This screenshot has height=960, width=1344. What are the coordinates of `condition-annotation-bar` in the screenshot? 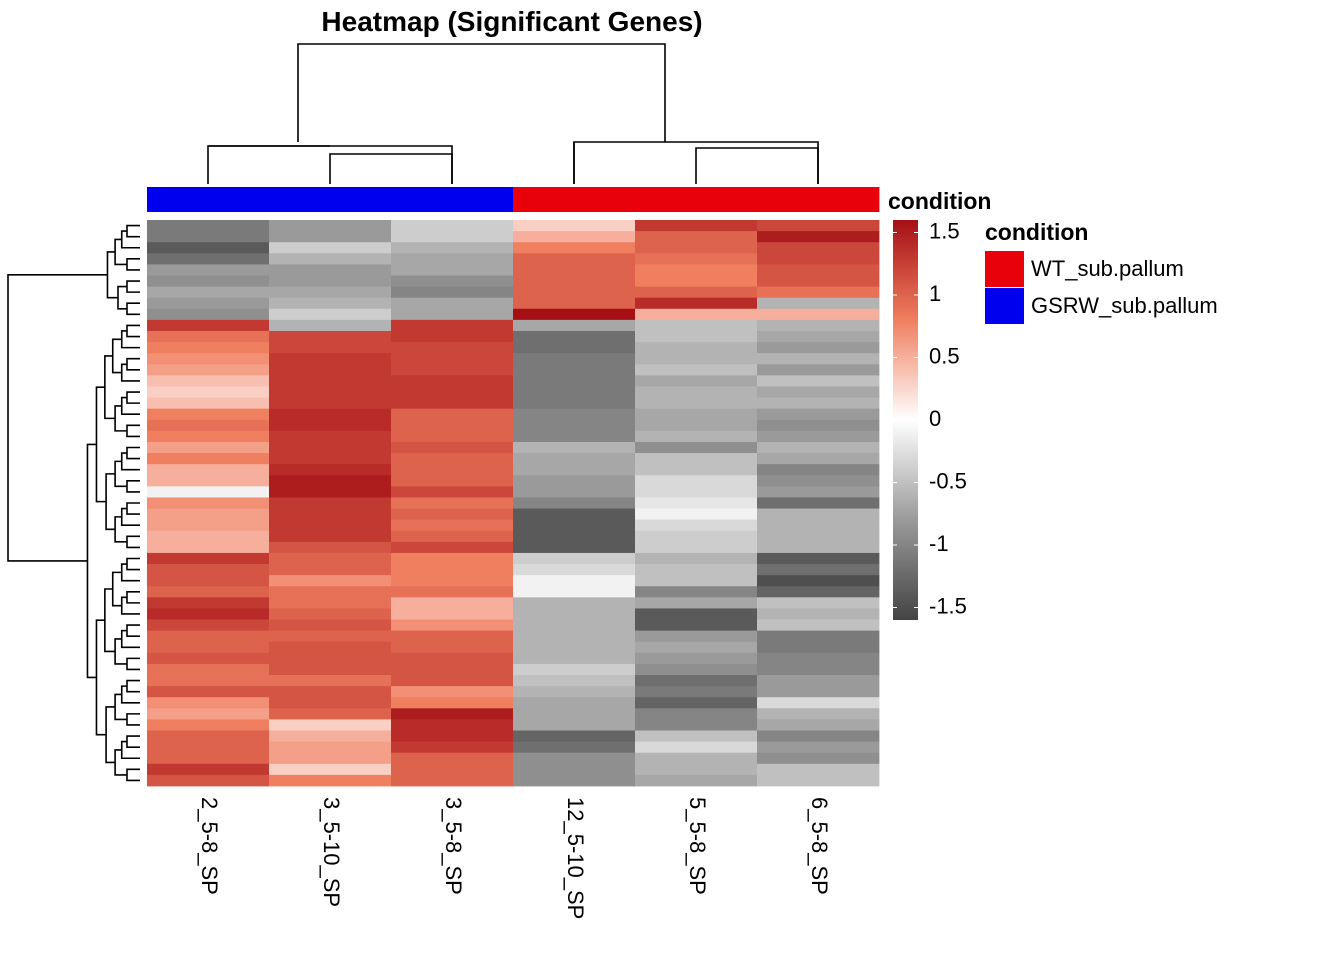 It's located at (513, 199).